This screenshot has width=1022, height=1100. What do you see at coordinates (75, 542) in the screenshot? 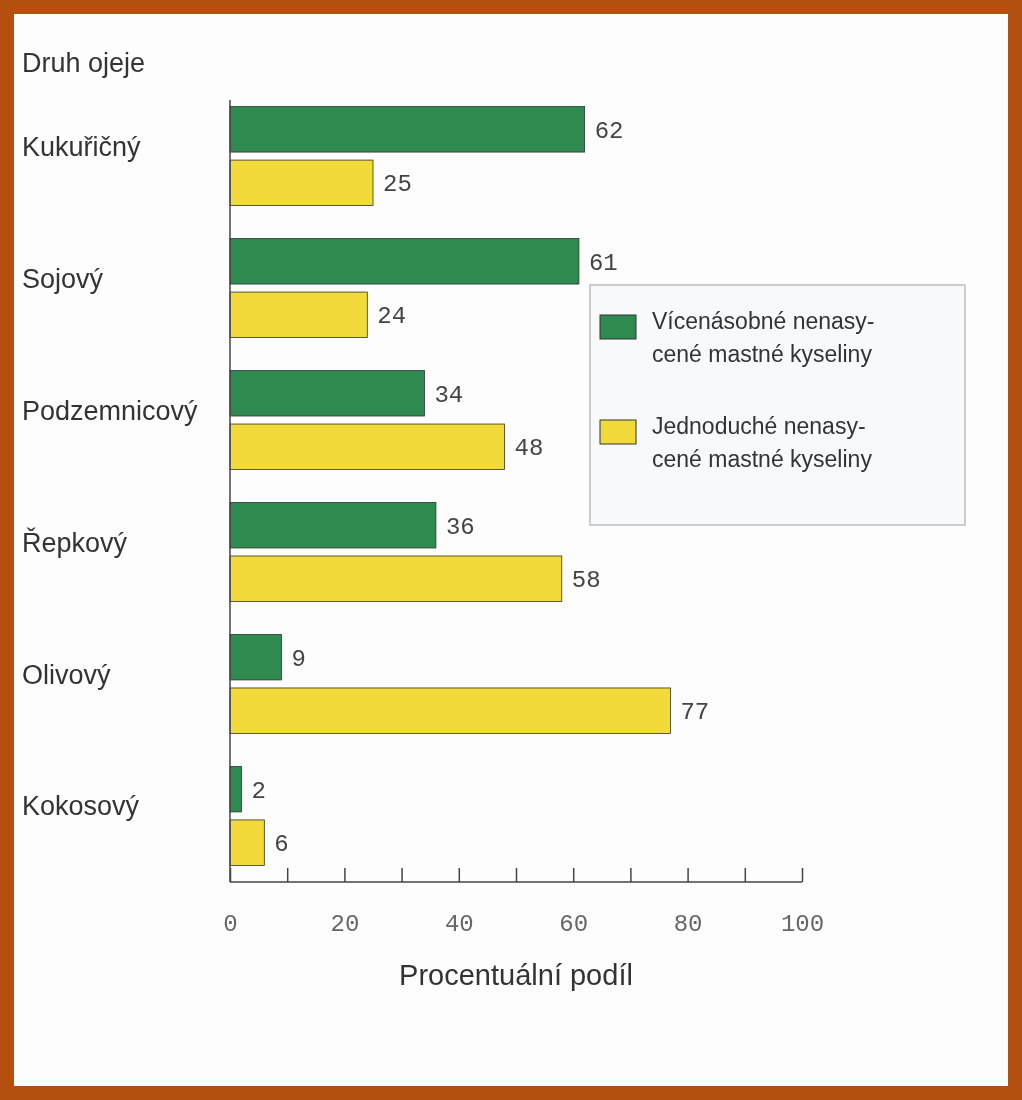
I see `y-tick-label: Řepkový` at bounding box center [75, 542].